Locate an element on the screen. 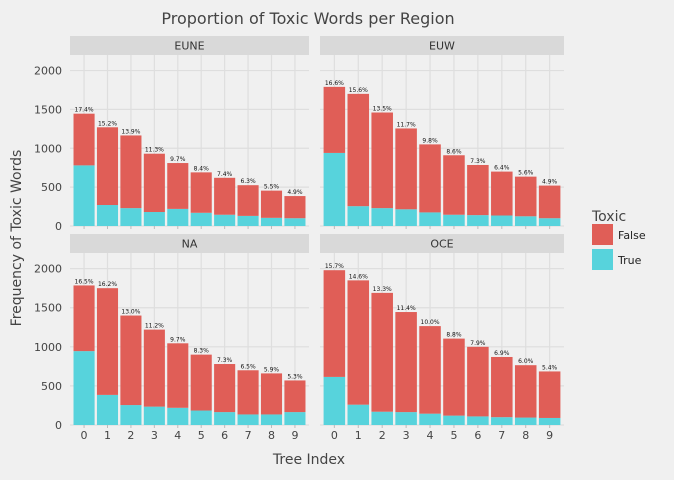 This screenshot has height=480, width=674. legend-label-false: False is located at coordinates (632, 235).